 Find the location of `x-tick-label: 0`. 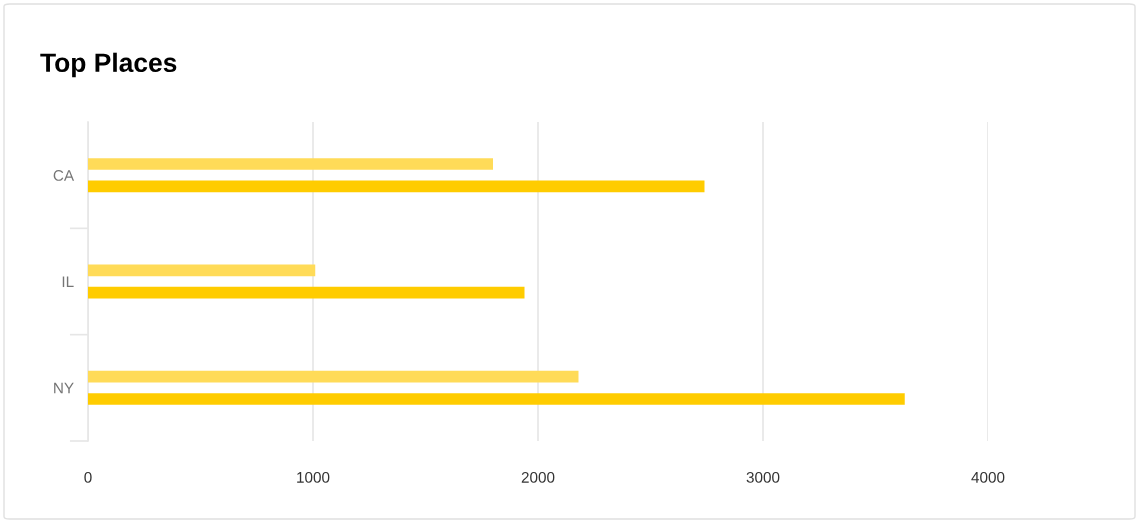

x-tick-label: 0 is located at coordinates (88, 477).